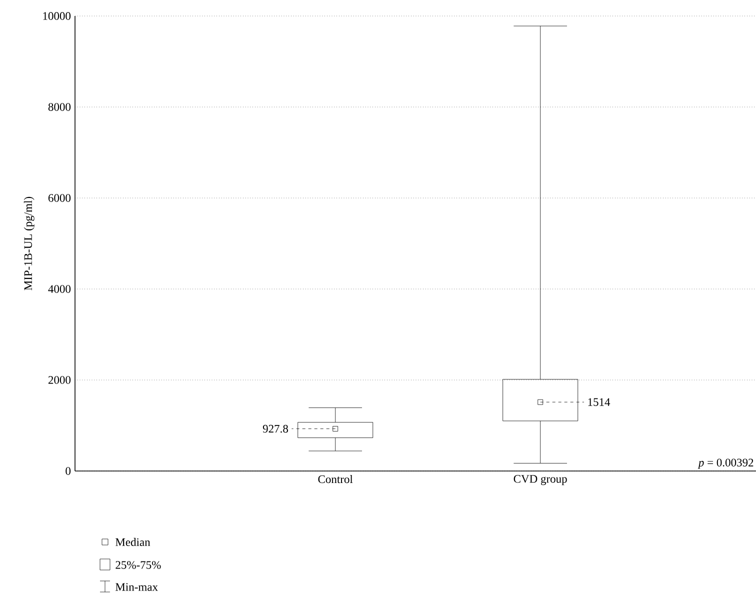  What do you see at coordinates (138, 565) in the screenshot?
I see `text: 25%-75%` at bounding box center [138, 565].